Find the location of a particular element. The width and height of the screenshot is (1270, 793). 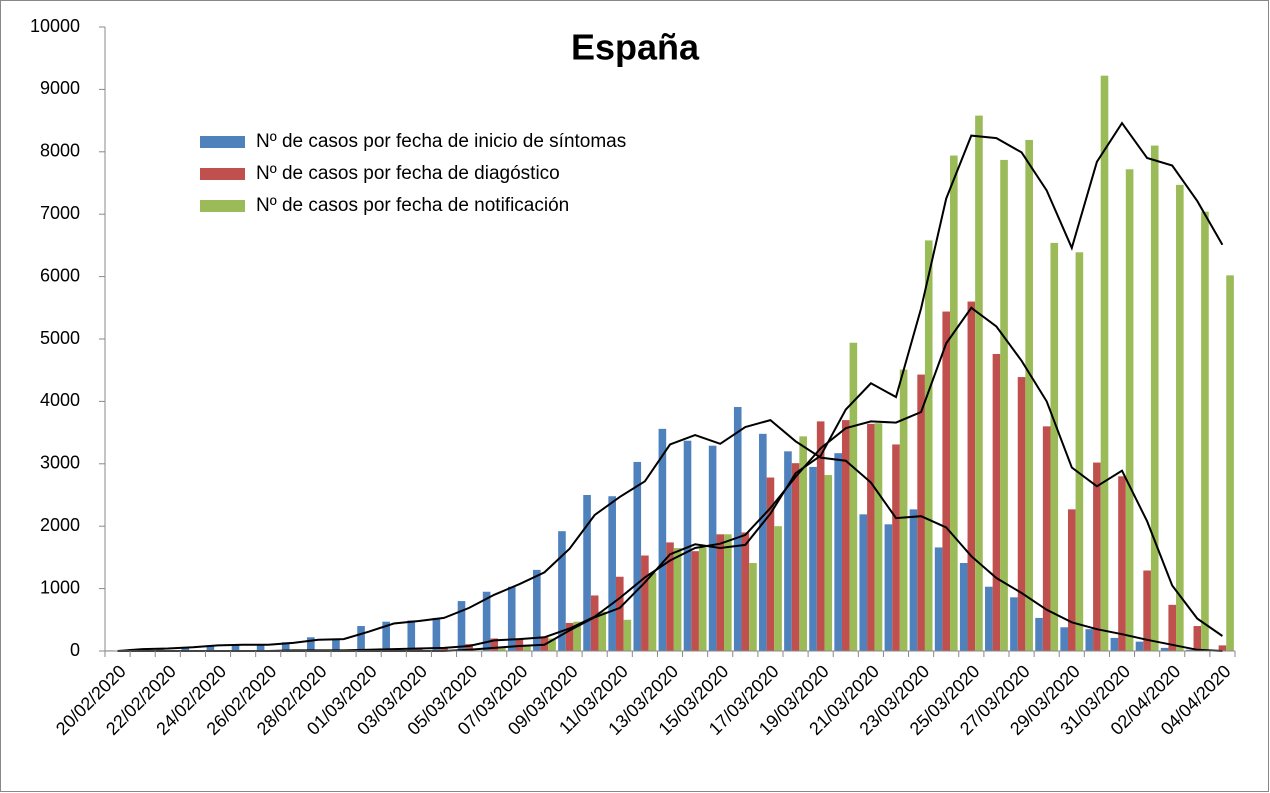

chart-title: España is located at coordinates (635, 47).